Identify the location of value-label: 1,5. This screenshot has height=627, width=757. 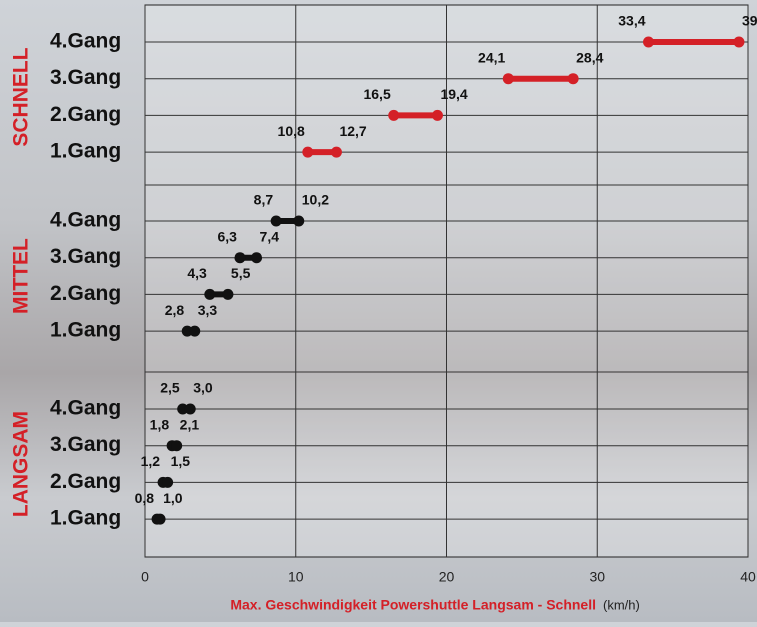
(181, 461).